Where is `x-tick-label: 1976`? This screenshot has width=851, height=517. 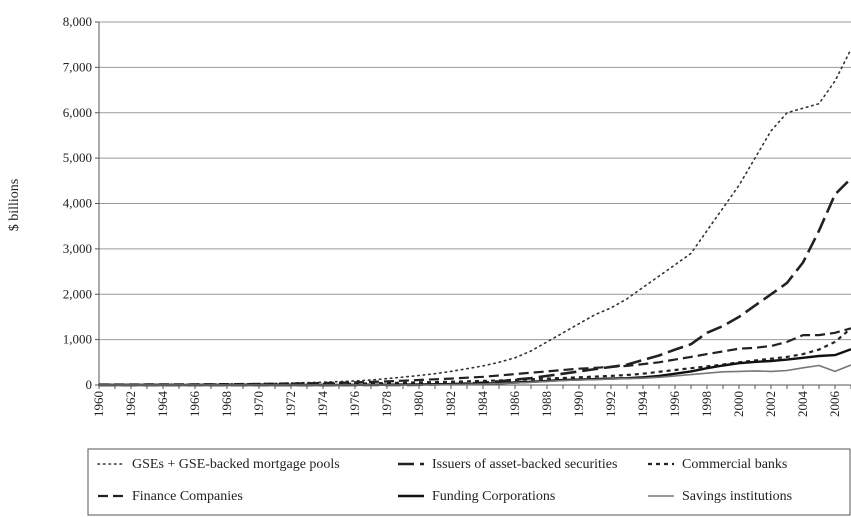 x-tick-label: 1976 is located at coordinates (354, 404).